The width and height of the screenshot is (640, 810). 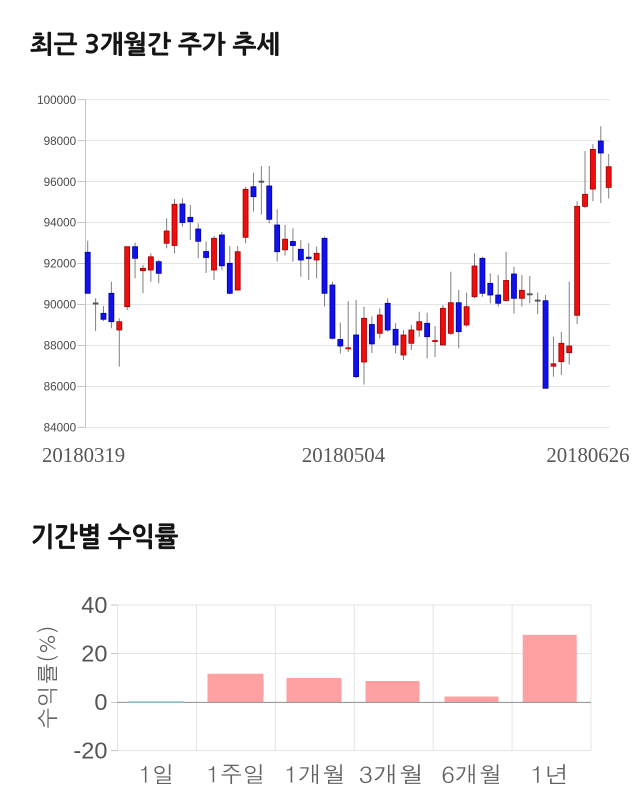 What do you see at coordinates (94, 653) in the screenshot?
I see `svg-text: 20` at bounding box center [94, 653].